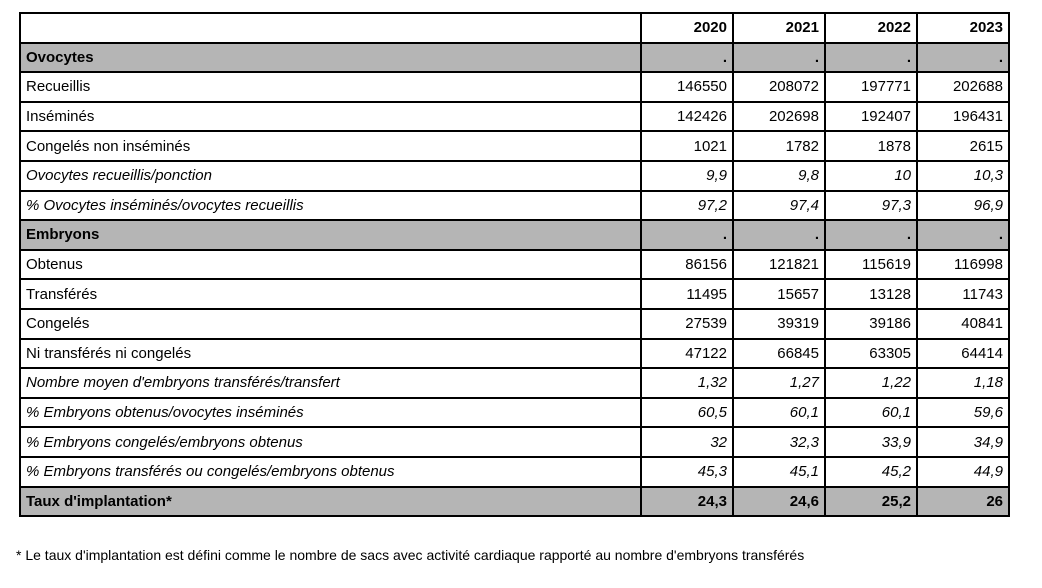  Describe the element at coordinates (963, 383) in the screenshot. I see `value-cell: 1,18` at that location.